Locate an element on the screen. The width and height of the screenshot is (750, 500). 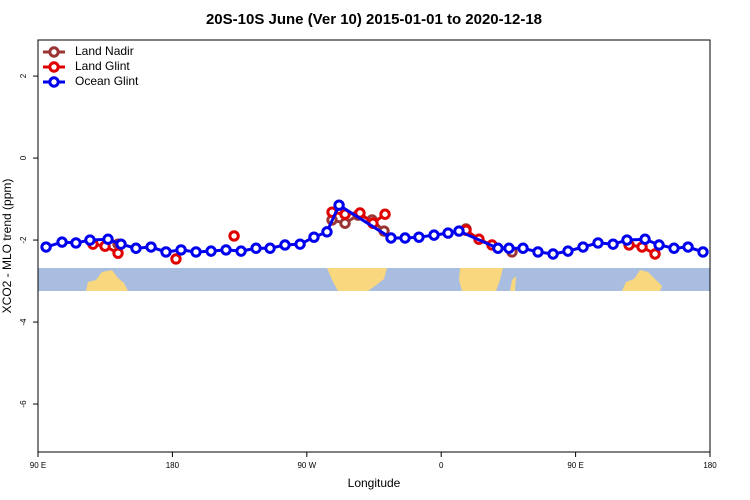
series-line is located at coordinates (374, 229).